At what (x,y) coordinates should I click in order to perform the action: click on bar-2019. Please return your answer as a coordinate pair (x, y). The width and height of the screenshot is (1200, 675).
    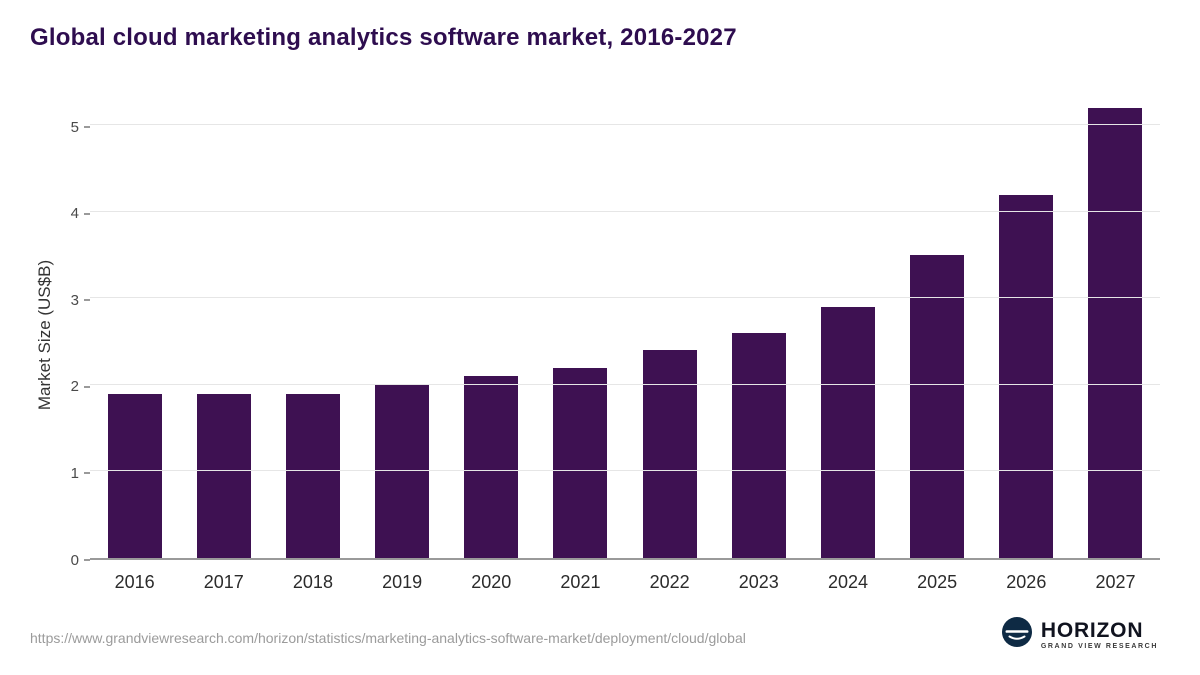
    Looking at the image, I should click on (402, 471).